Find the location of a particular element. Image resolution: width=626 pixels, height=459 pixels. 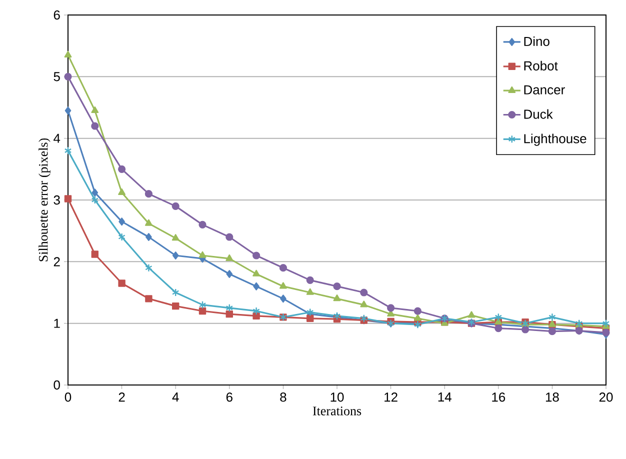

legend-label: Robot is located at coordinates (541, 65).